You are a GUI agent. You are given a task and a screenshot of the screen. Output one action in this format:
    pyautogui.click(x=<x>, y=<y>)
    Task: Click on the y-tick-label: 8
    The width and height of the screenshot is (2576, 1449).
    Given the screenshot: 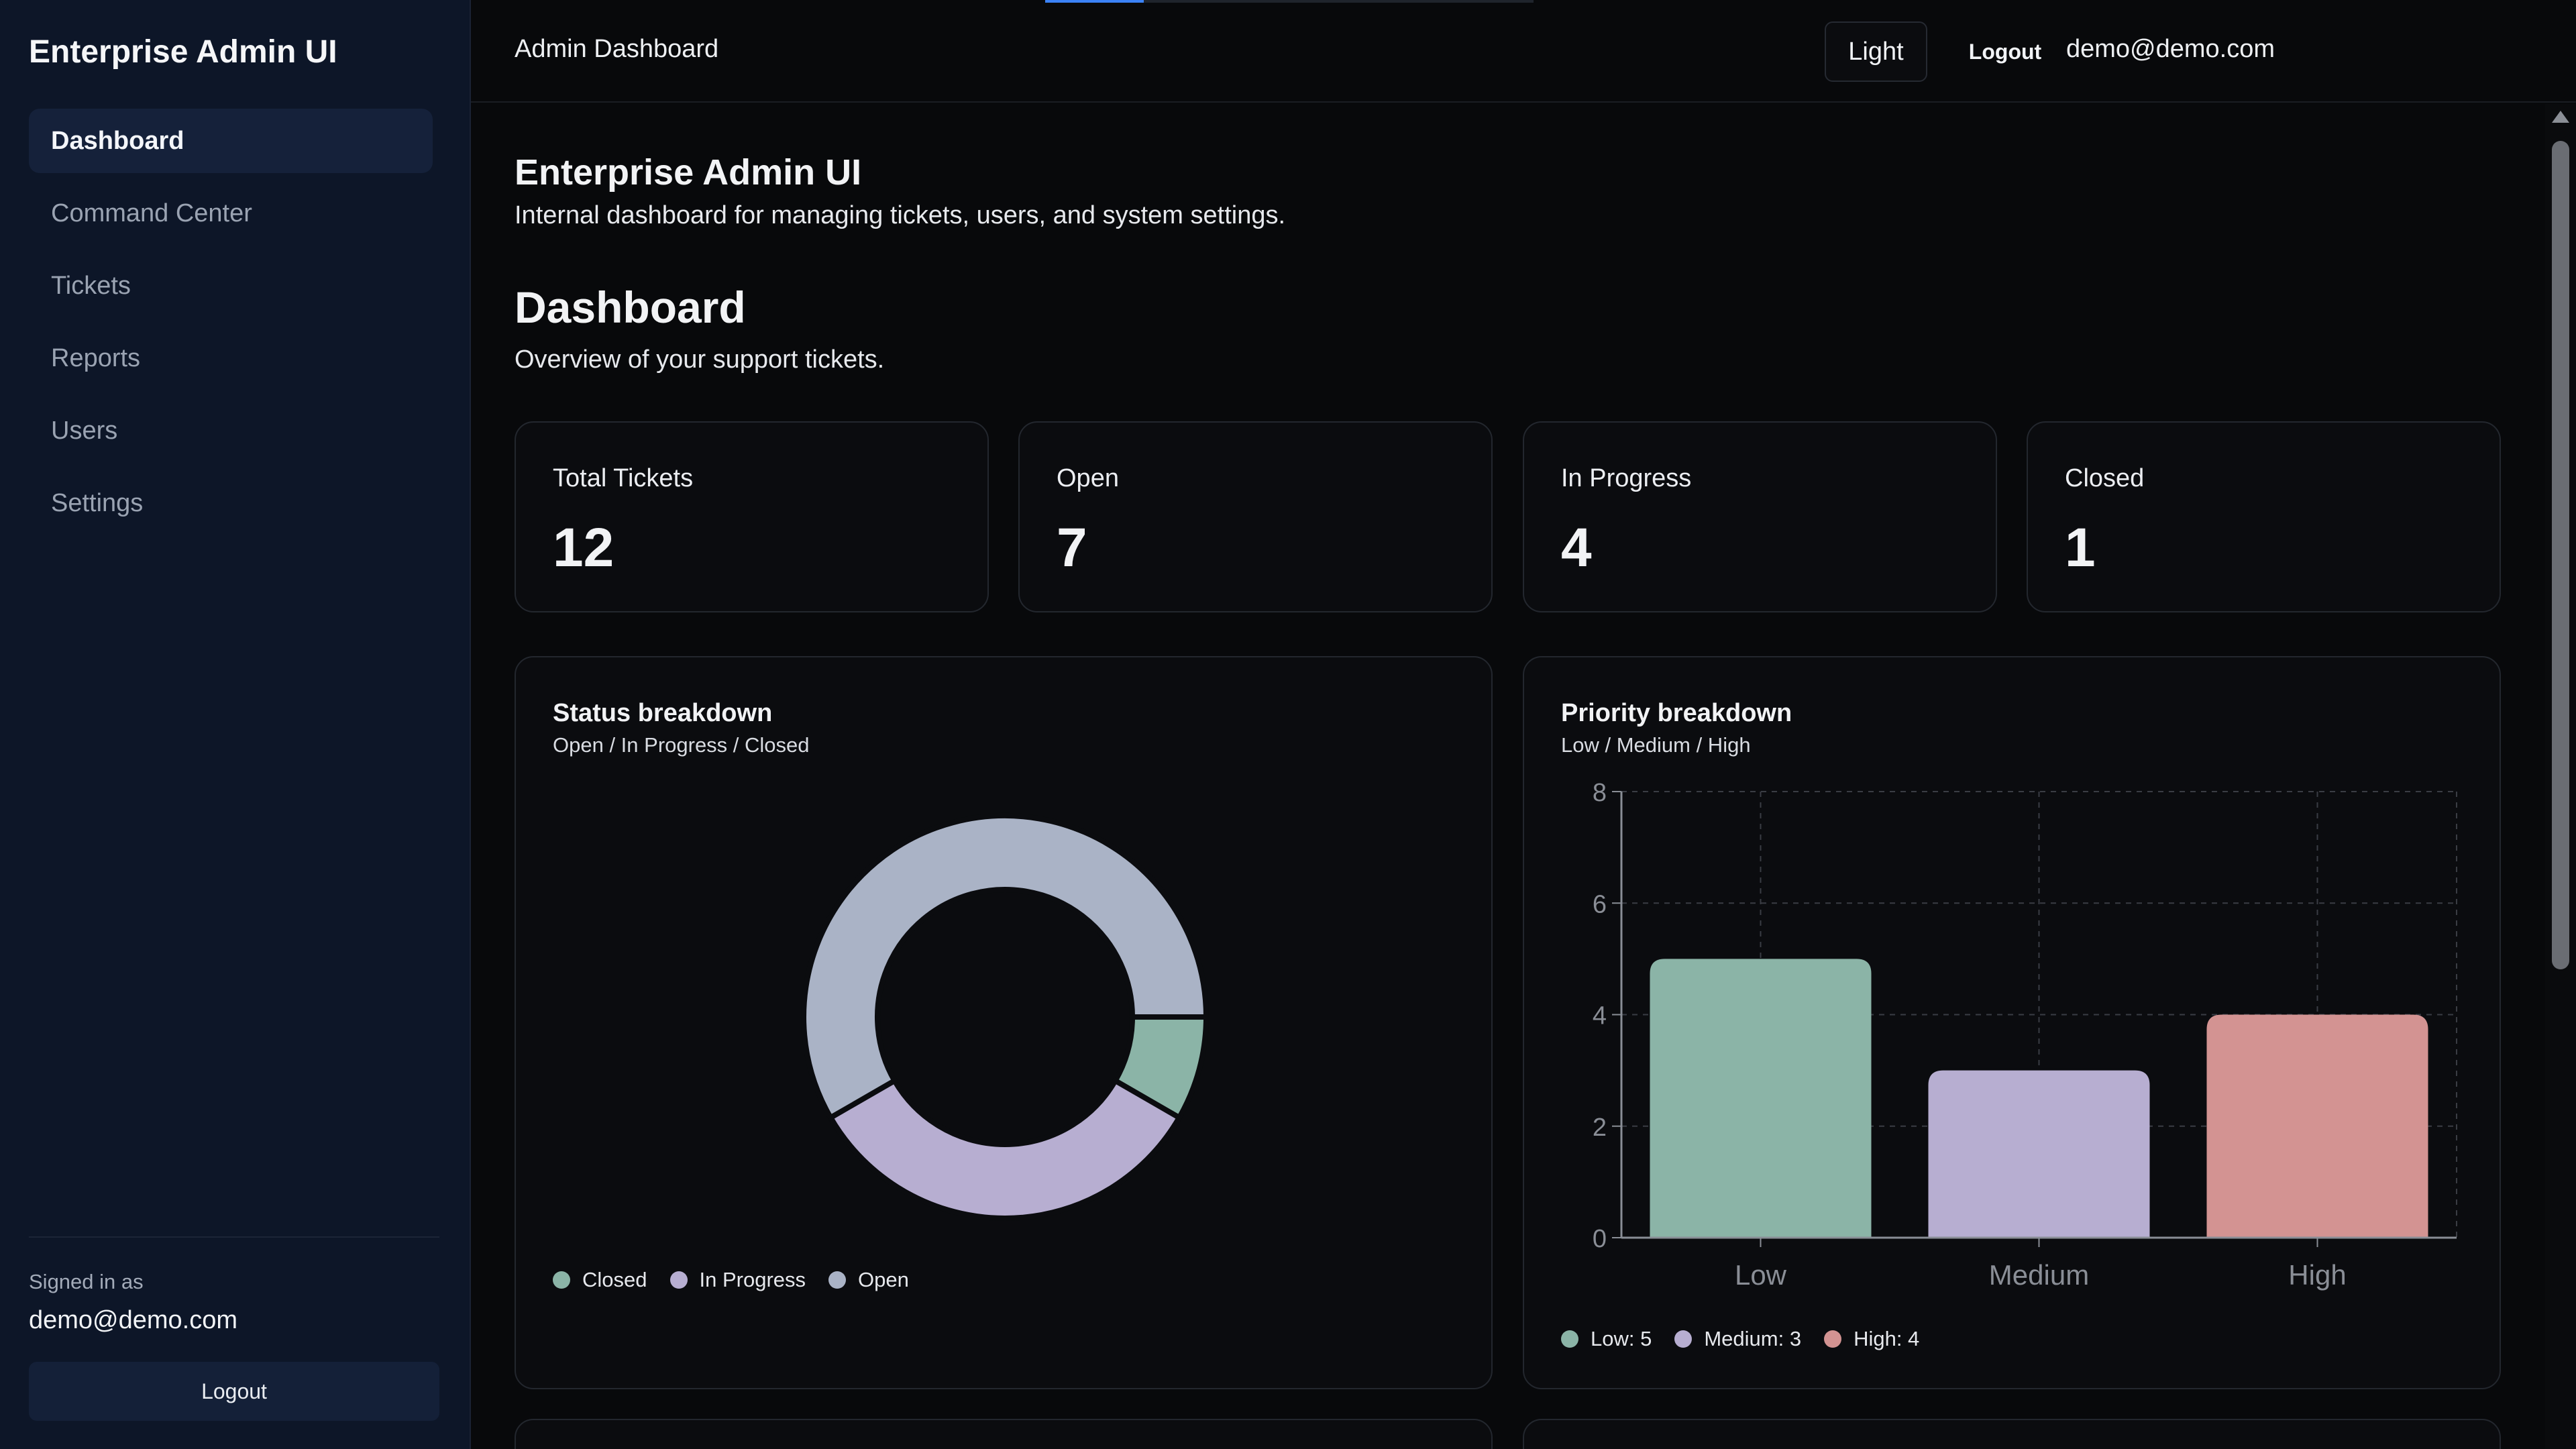 What is the action you would take?
    pyautogui.click(x=1600, y=793)
    